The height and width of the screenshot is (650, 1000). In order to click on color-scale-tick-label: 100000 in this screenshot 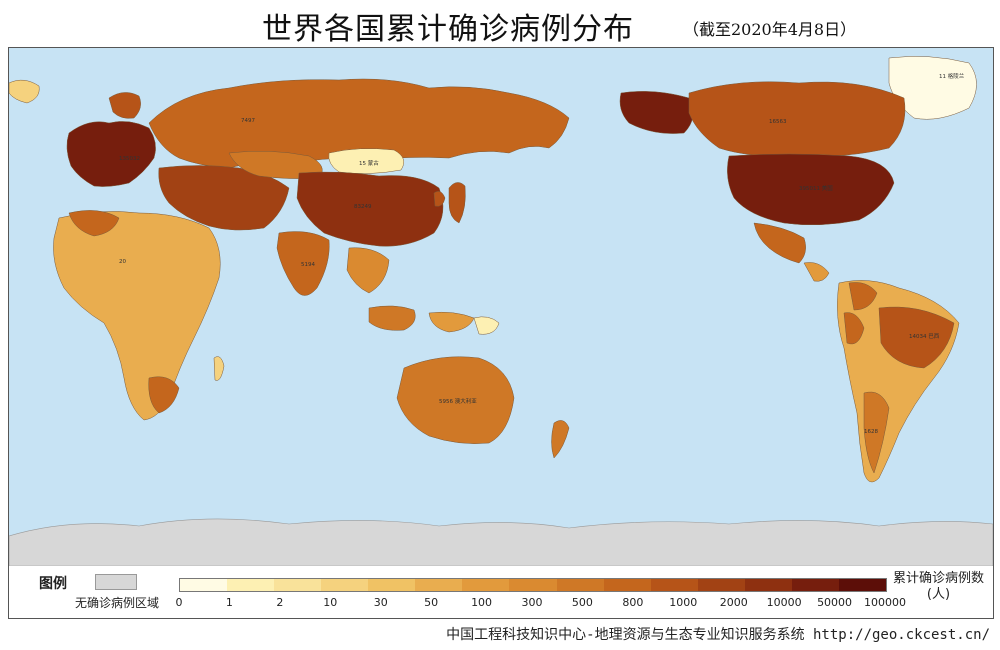, I will do `click(885, 602)`.